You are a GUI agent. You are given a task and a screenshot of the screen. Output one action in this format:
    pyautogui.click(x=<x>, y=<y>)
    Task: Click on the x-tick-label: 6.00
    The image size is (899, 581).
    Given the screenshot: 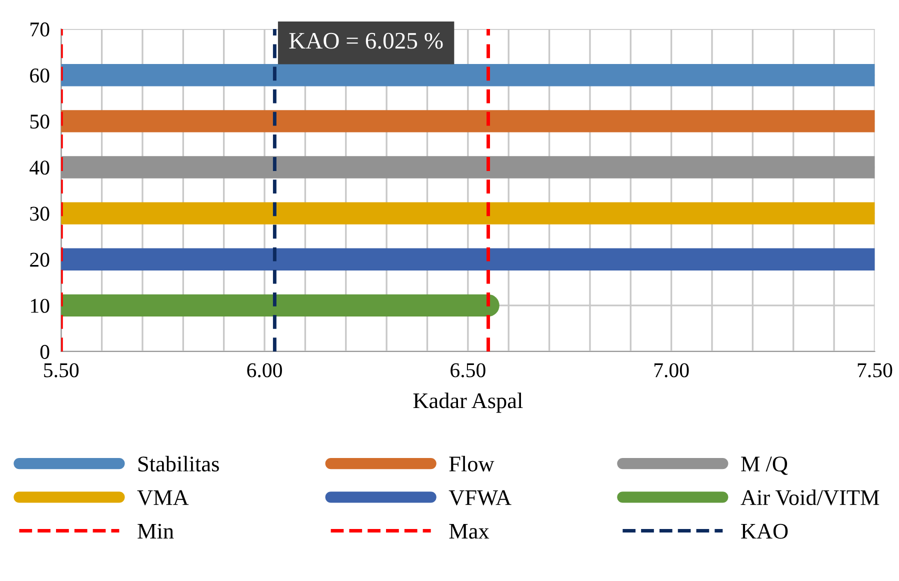 What is the action you would take?
    pyautogui.click(x=264, y=370)
    